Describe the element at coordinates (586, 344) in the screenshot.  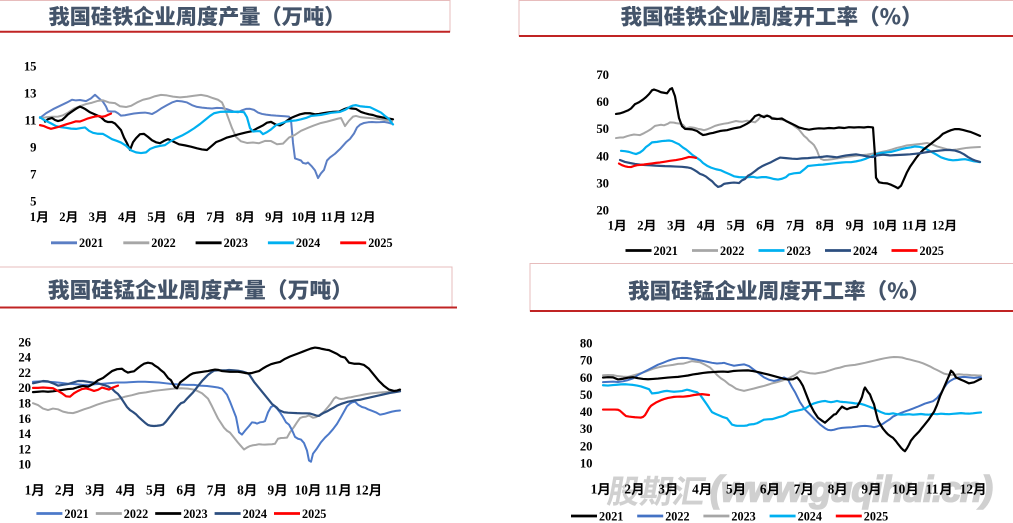
I see `svg-text: 80` at that location.